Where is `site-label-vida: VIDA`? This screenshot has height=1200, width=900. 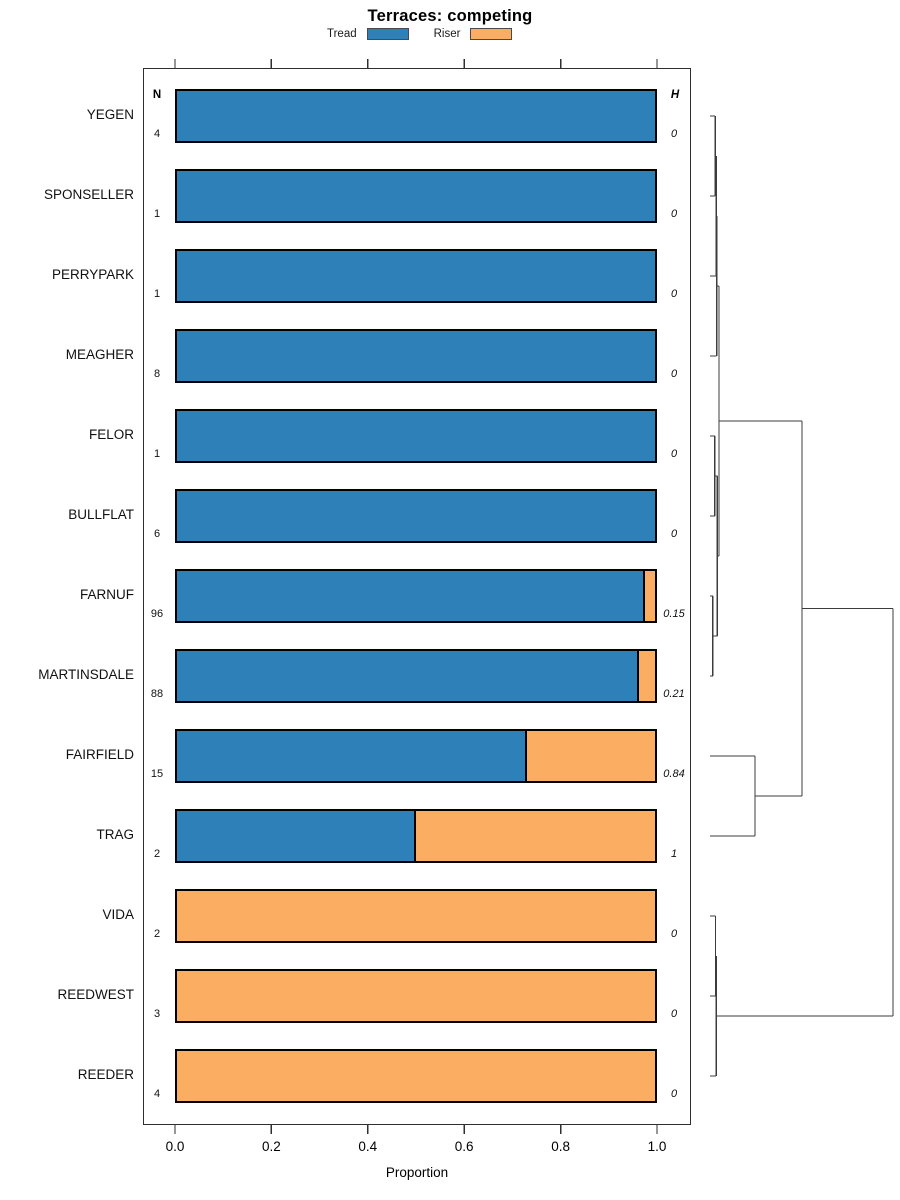
site-label-vida: VIDA is located at coordinates (118, 914).